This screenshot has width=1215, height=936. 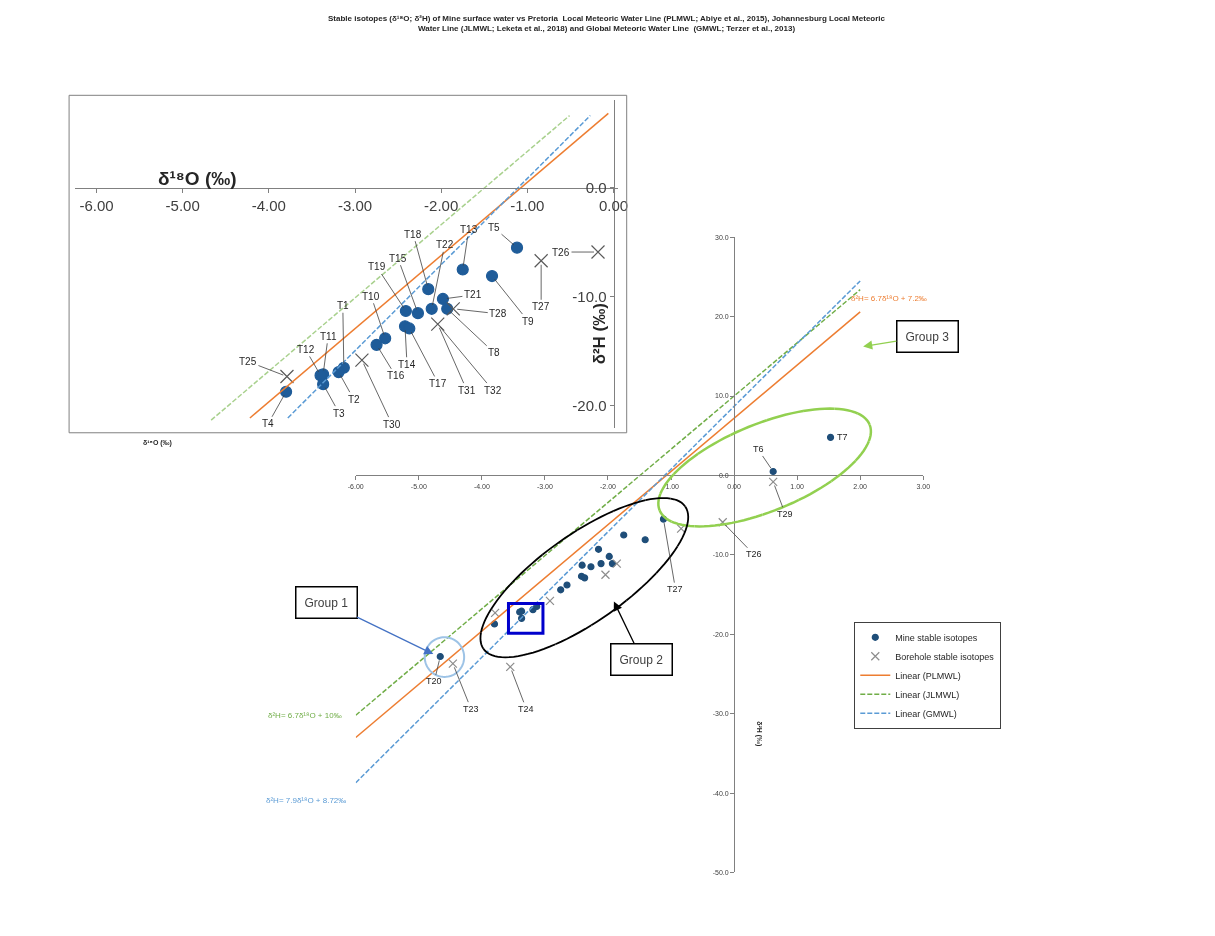 What do you see at coordinates (928, 675) in the screenshot?
I see `legend-label: Linear (PLMWL)` at bounding box center [928, 675].